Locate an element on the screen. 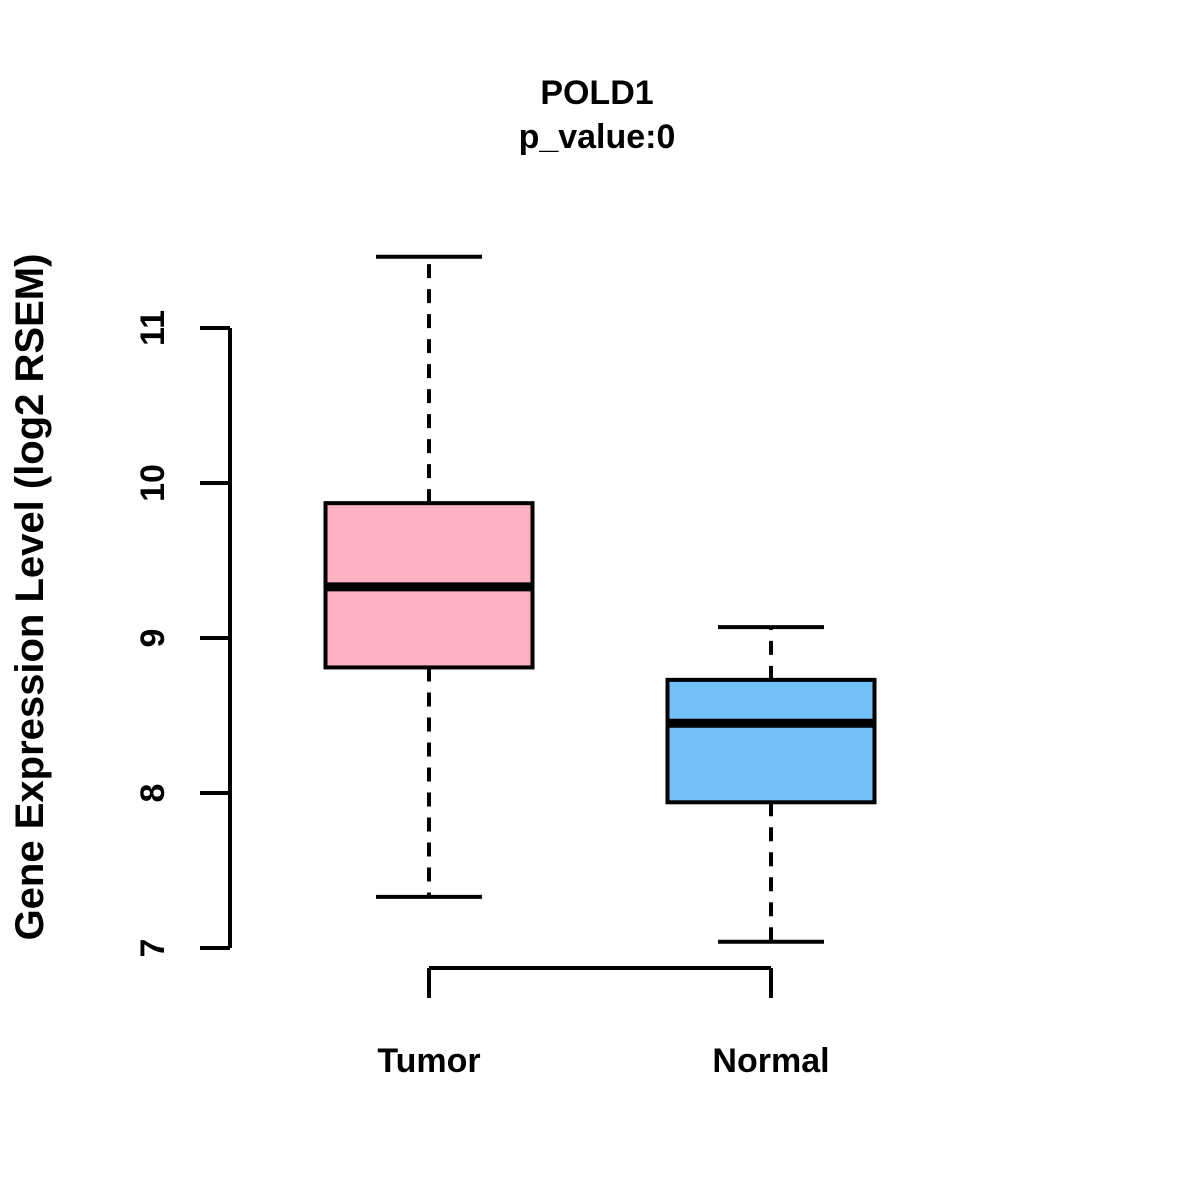 The image size is (1200, 1200). chart-subtitle: p_value:0 is located at coordinates (597, 137).